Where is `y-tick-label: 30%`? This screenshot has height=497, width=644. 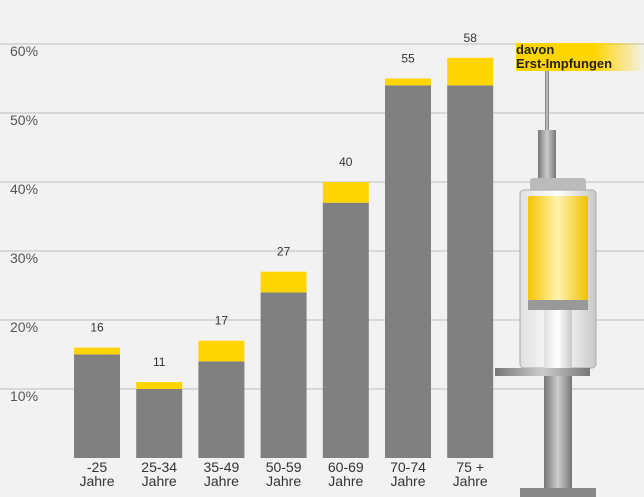 y-tick-label: 30% is located at coordinates (24, 258).